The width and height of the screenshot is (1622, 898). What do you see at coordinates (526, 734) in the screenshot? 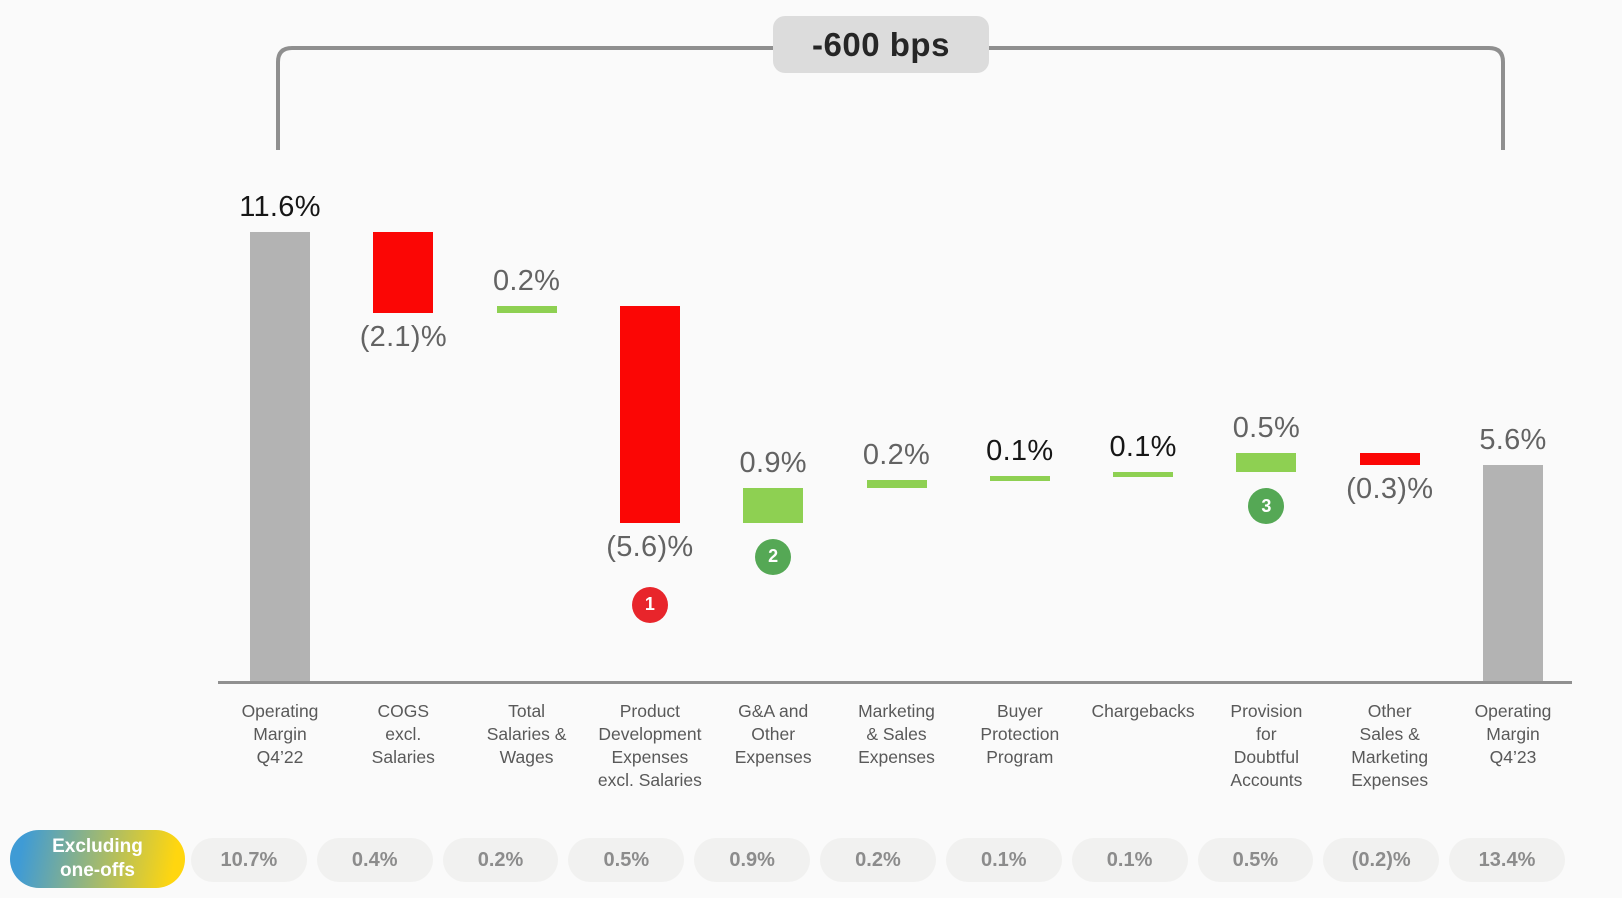
I see `category-label-total-salaries-wages: Total Salaries & Wages` at bounding box center [526, 734].